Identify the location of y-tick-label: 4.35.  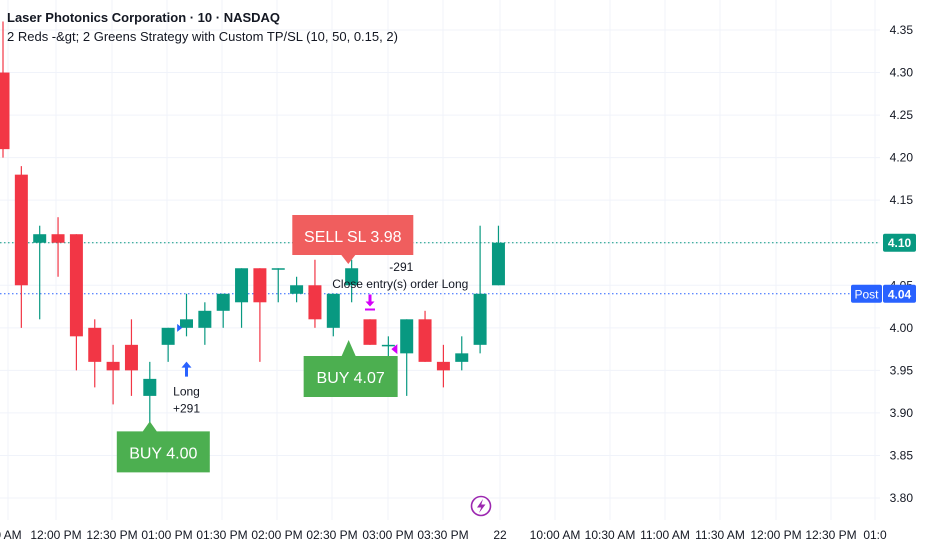
(902, 30).